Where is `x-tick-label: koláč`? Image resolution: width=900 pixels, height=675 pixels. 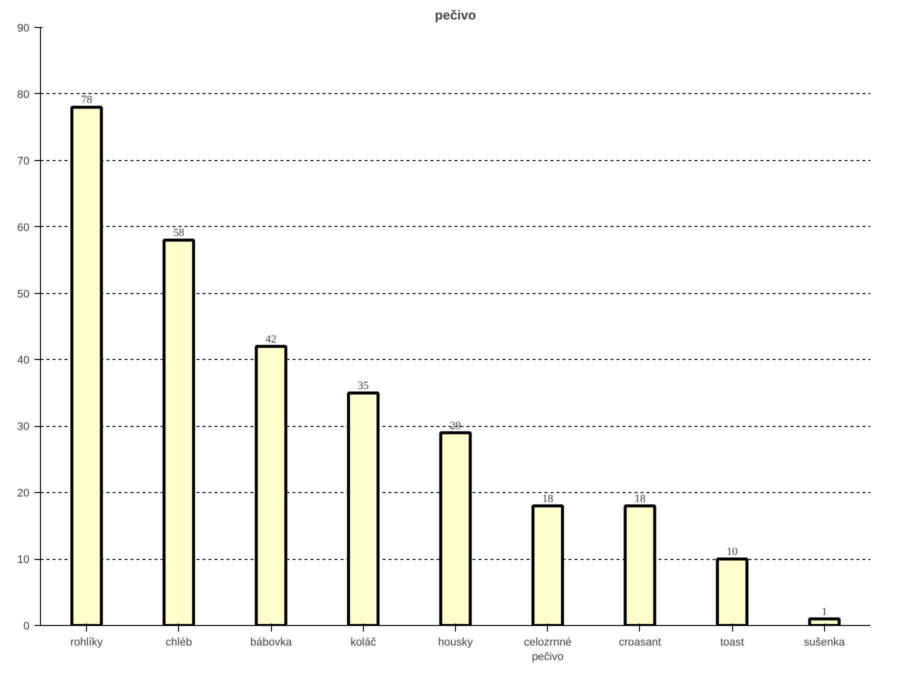 x-tick-label: koláč is located at coordinates (363, 642).